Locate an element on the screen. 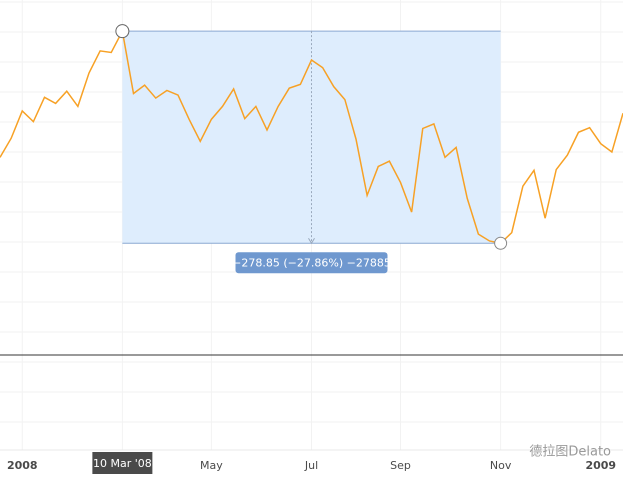  x-tick-label: Sep is located at coordinates (400, 465).